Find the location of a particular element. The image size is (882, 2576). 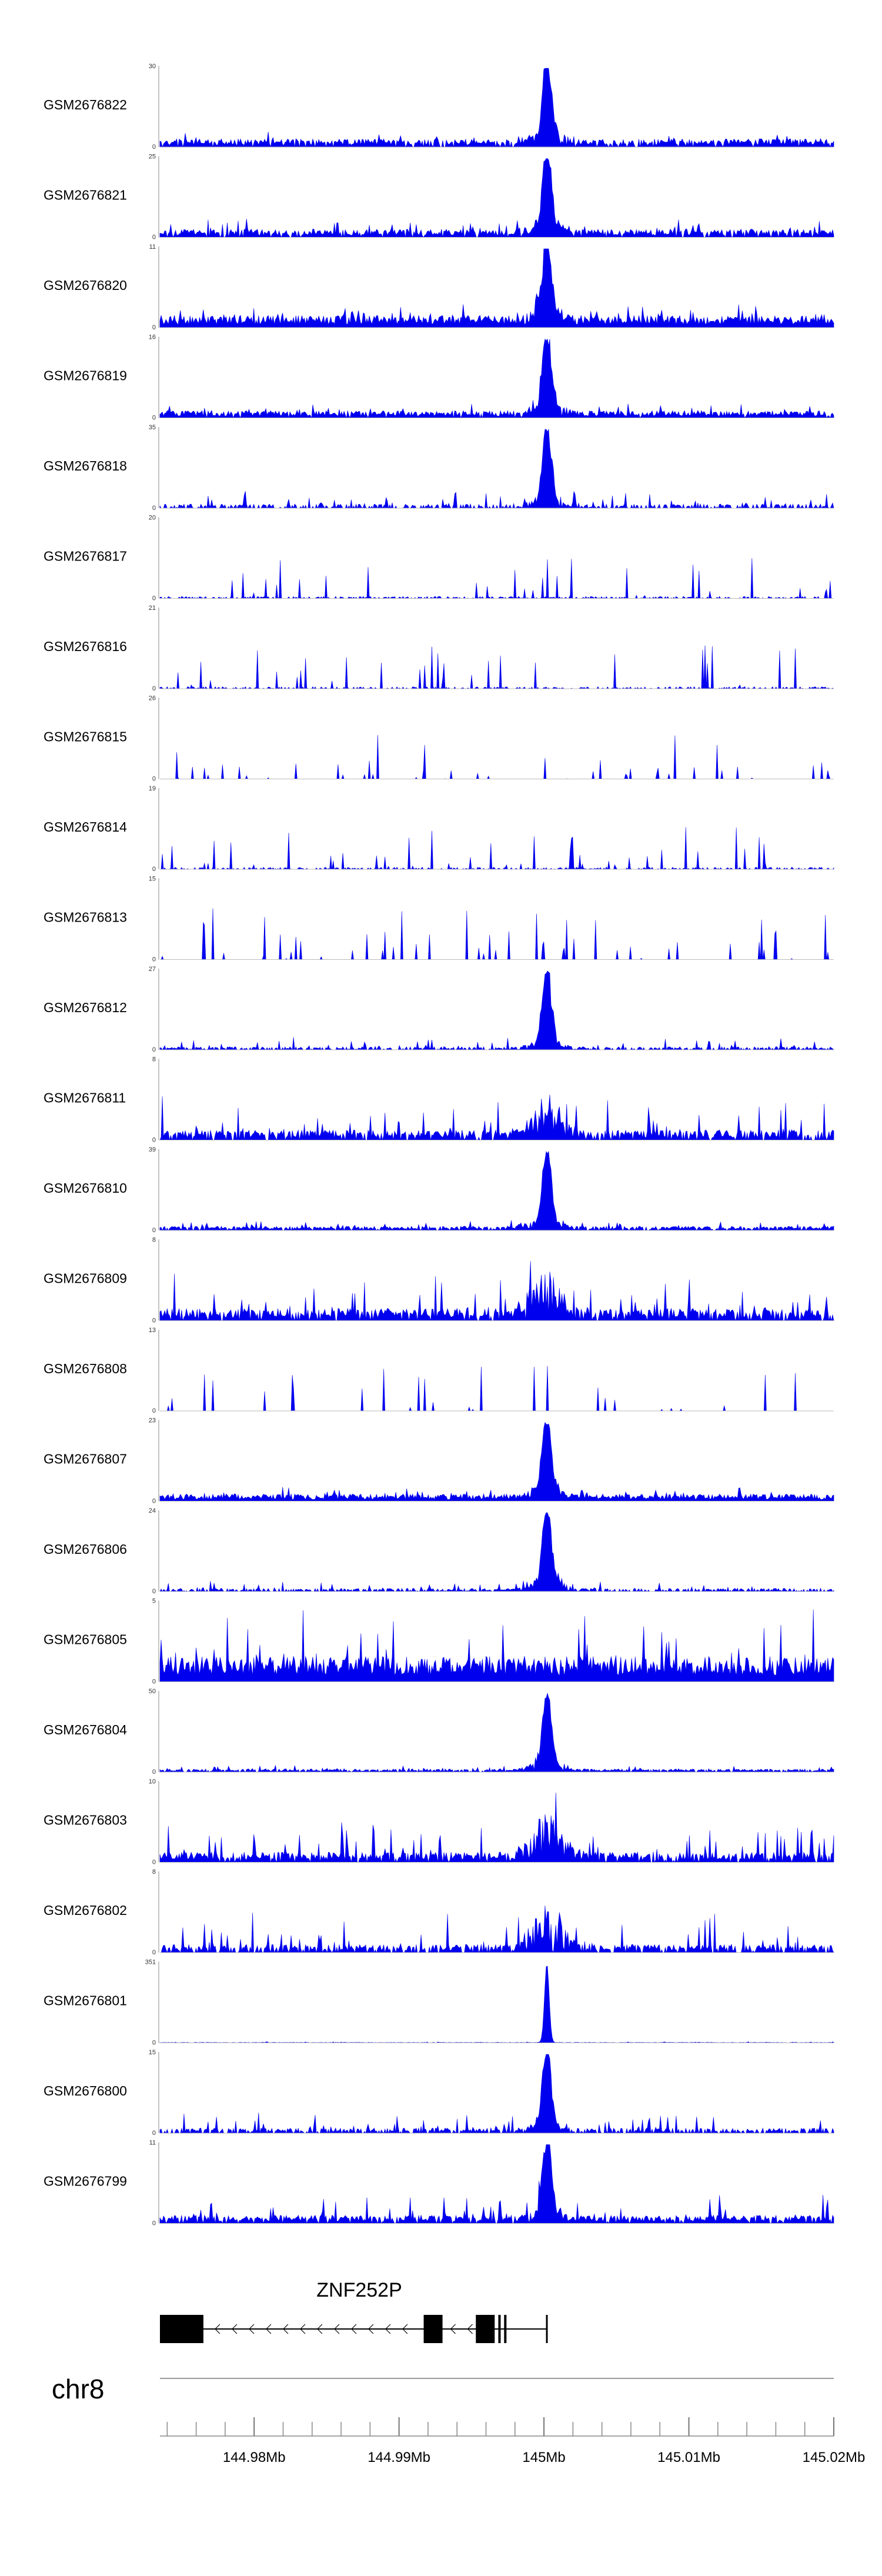

track-label: GSM2676810 is located at coordinates (85, 1188).